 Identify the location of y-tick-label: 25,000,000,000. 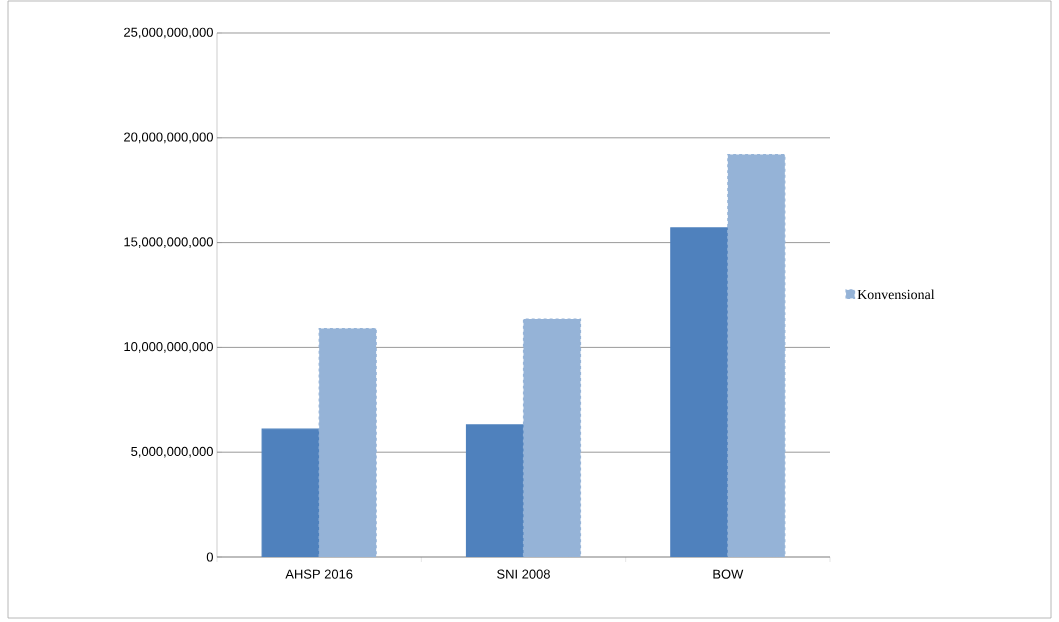
(168, 33).